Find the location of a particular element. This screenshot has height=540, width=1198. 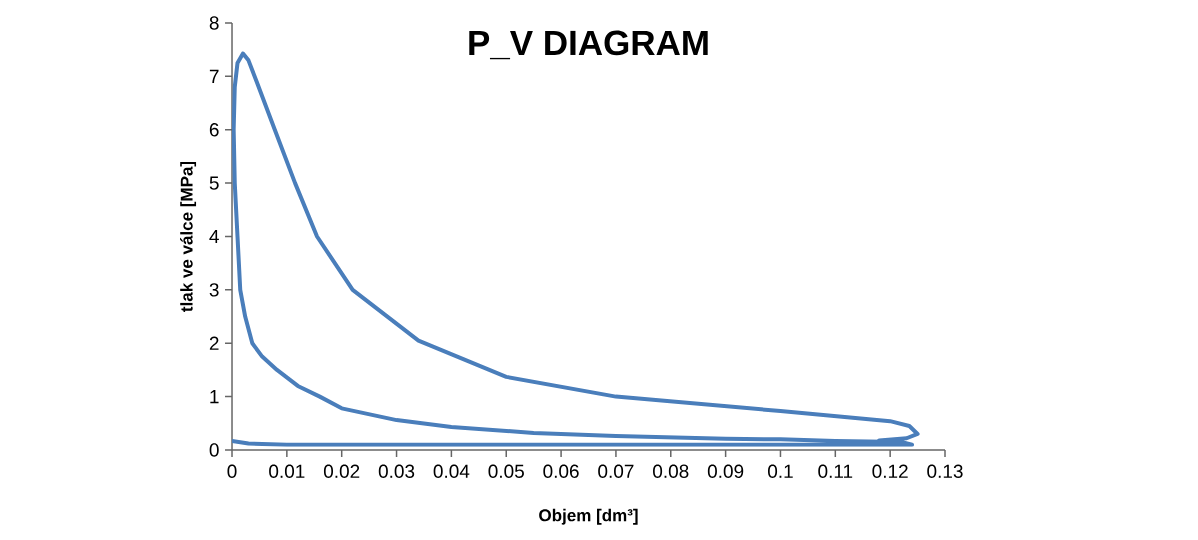

x-tick-label: 0.06 is located at coordinates (561, 471).